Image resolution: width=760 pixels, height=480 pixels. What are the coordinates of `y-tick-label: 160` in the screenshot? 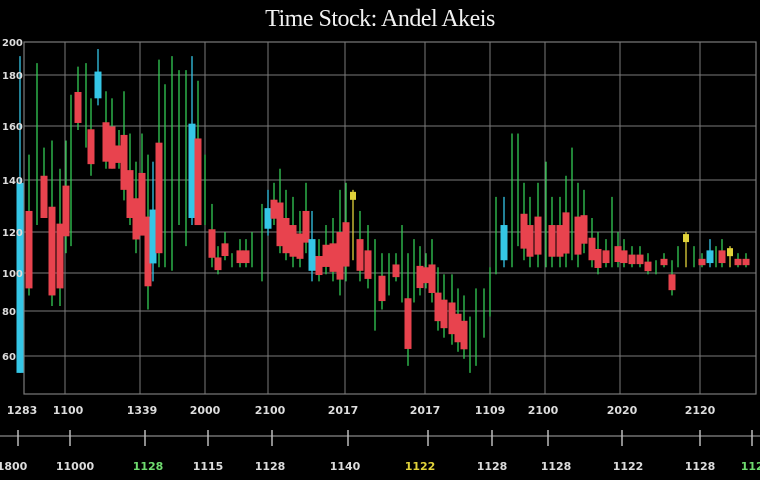 It's located at (12, 127).